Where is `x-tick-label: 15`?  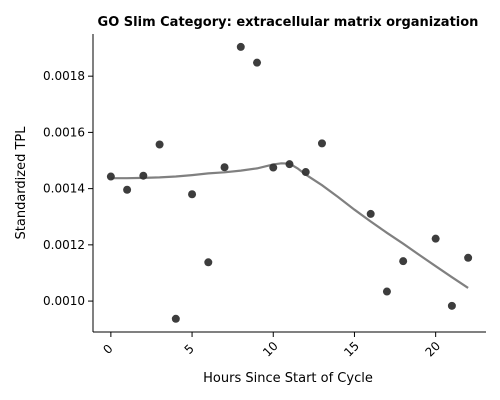 x-tick-label: 15 is located at coordinates (351, 349).